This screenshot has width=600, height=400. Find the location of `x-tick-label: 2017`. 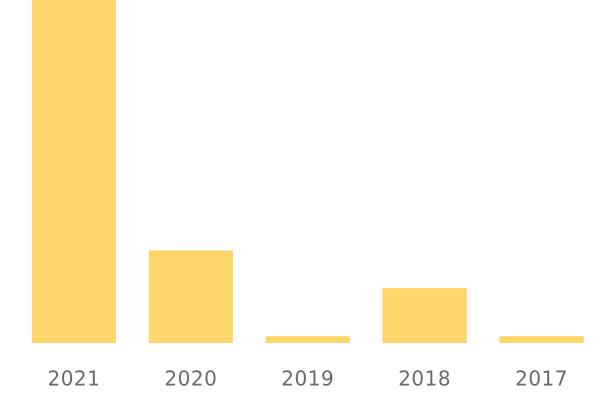

x-tick-label: 2017 is located at coordinates (541, 379).